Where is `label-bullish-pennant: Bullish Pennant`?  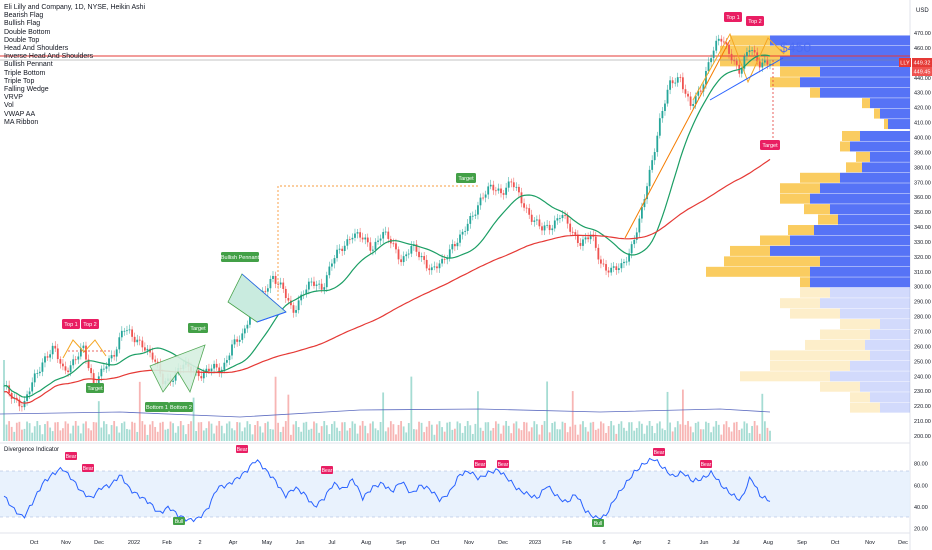
label-bullish-pennant: Bullish Pennant is located at coordinates (240, 258).